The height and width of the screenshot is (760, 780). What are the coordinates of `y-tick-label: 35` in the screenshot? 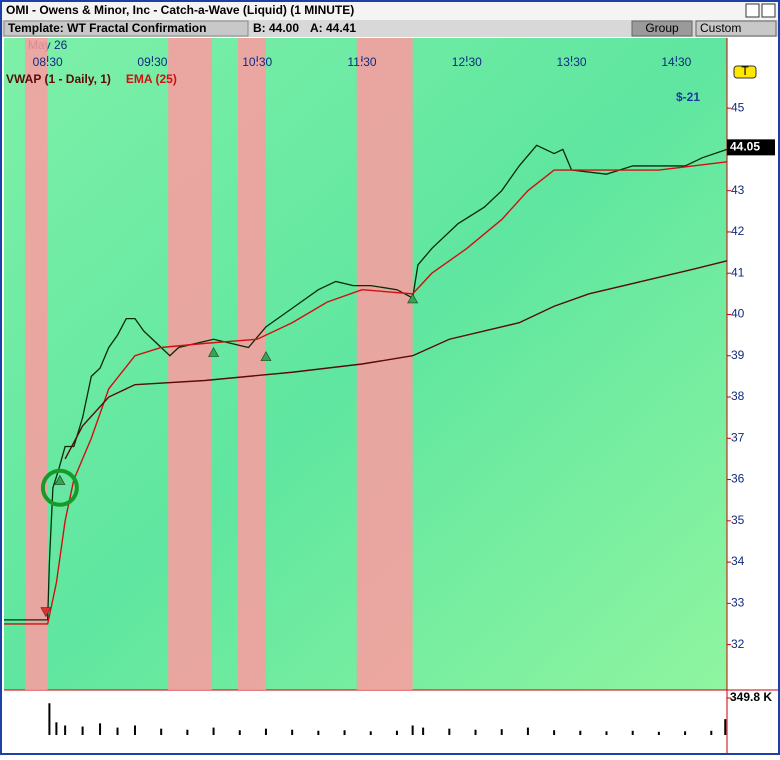 It's located at (738, 520).